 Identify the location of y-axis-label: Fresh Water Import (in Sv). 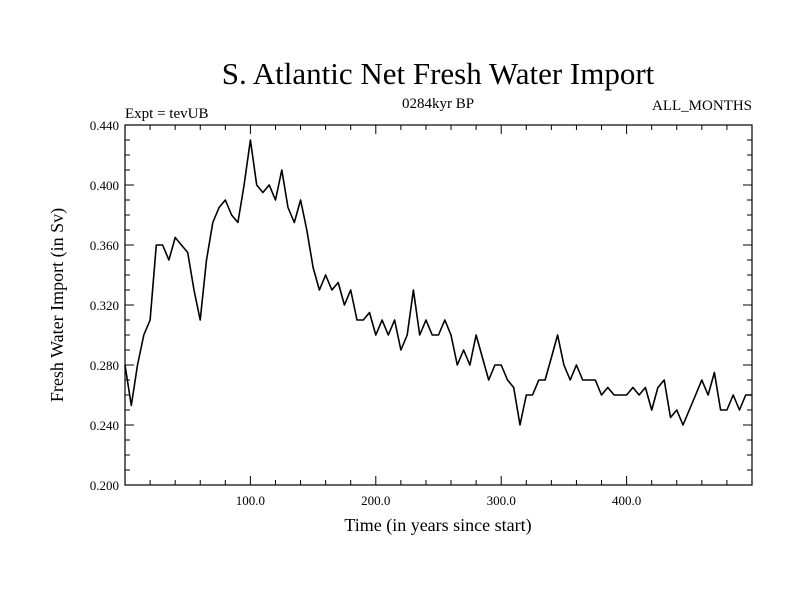
(57, 305).